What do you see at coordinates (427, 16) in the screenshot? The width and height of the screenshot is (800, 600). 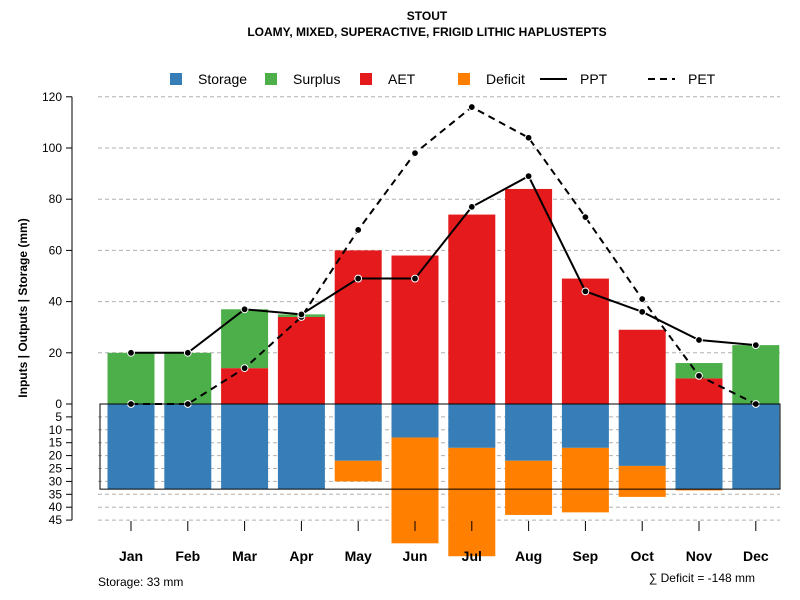 I see `chart-title: STOUT` at bounding box center [427, 16].